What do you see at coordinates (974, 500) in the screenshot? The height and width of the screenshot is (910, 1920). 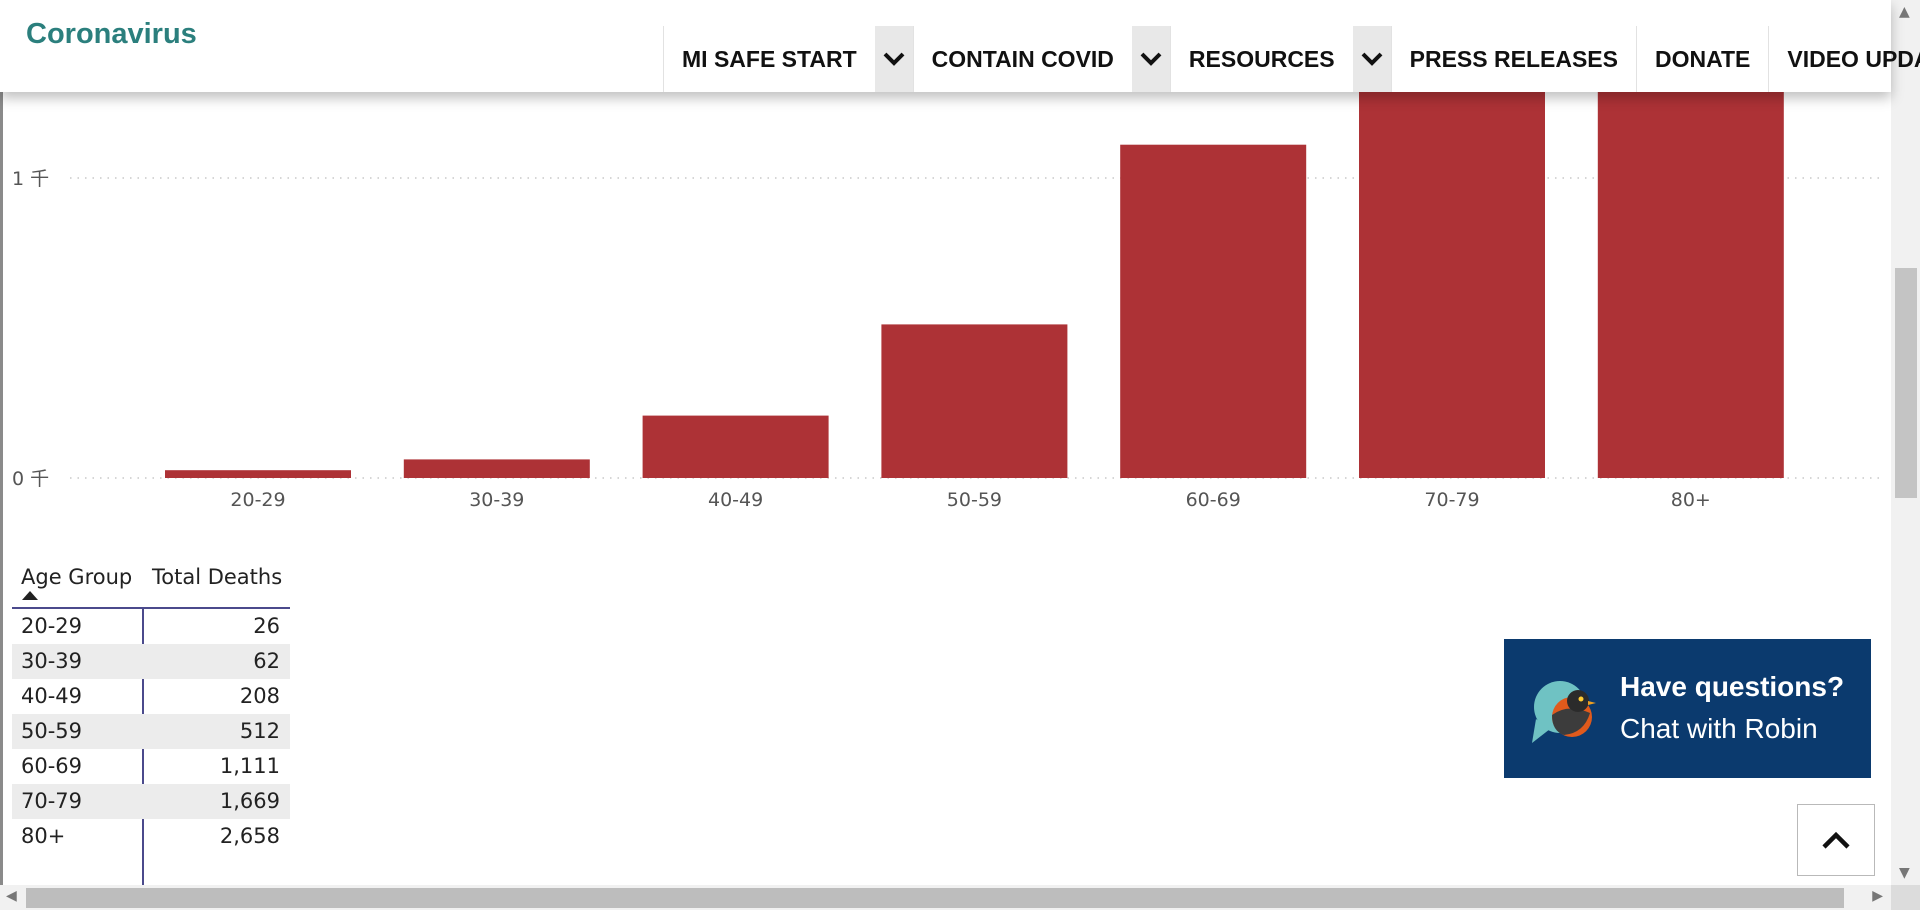 I see `x-tick-label: 50-59` at bounding box center [974, 500].